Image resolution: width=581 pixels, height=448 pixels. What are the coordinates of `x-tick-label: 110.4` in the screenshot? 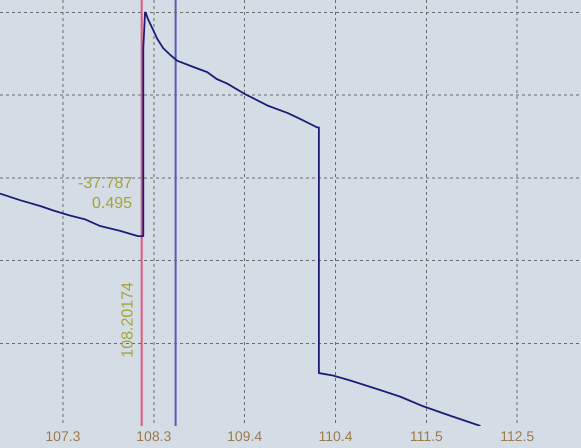 It's located at (335, 436).